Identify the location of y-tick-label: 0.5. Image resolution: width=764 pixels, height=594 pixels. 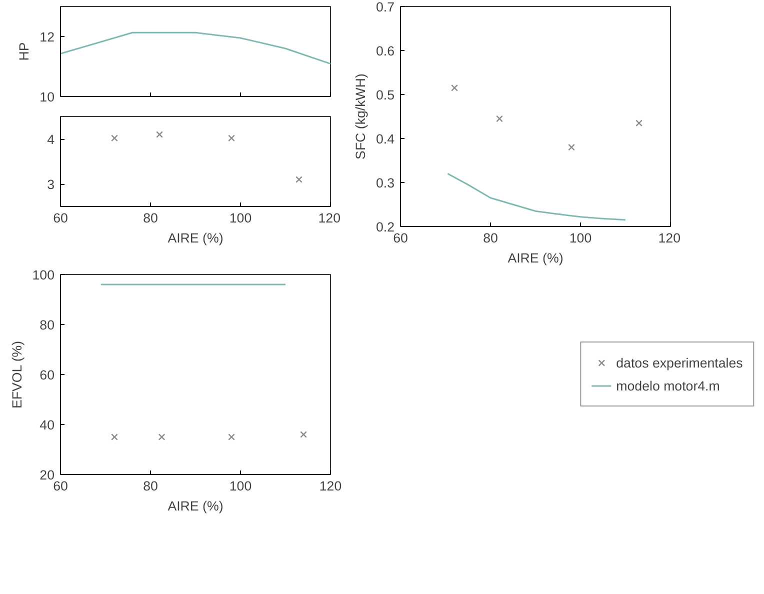
(385, 95).